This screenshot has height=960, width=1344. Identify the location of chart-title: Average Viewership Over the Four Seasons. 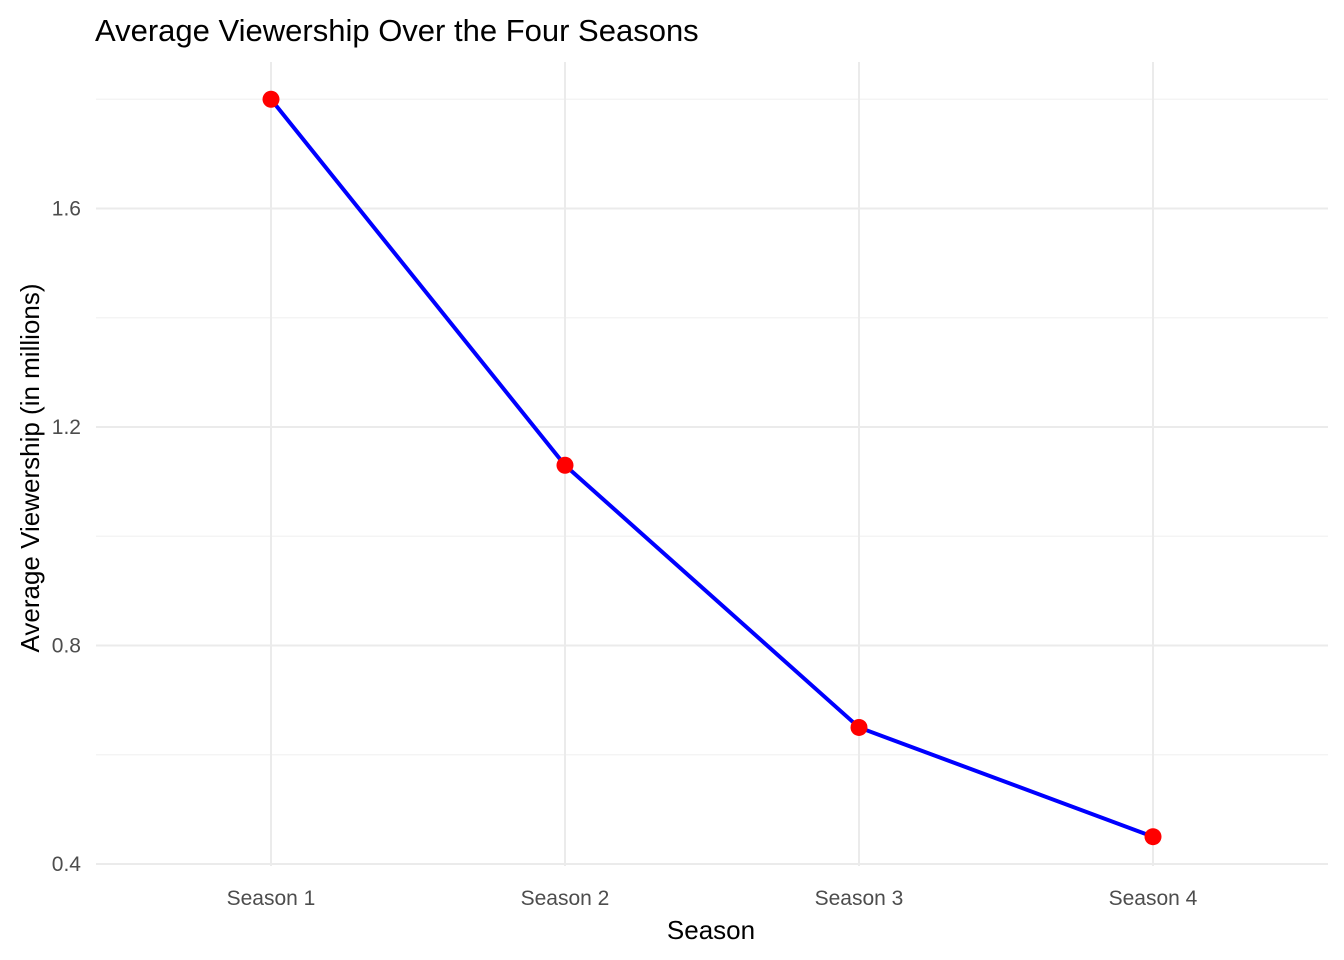
(397, 30).